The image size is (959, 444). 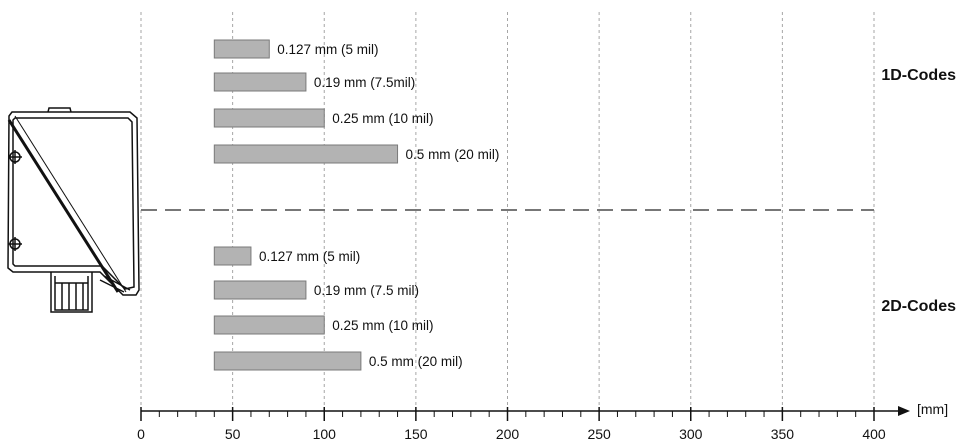 I want to click on tick-label: 300, so click(x=691, y=434).